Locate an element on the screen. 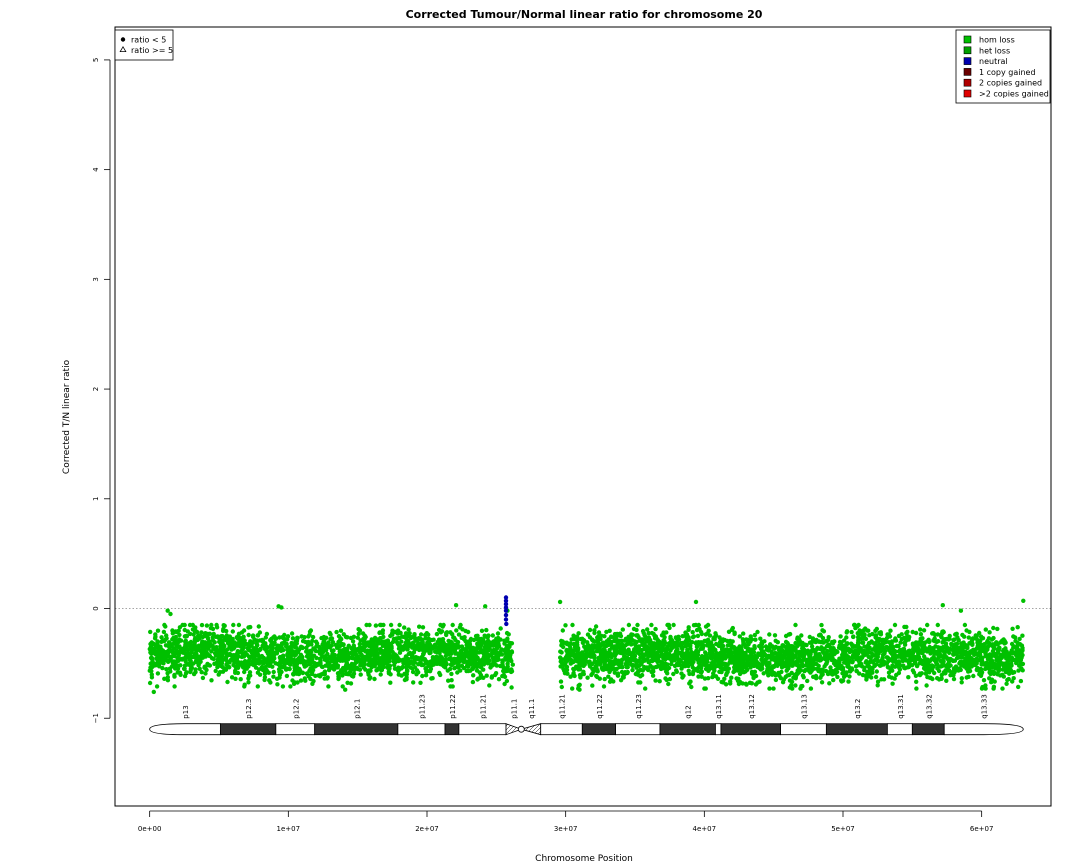 The image size is (1080, 864). data-point-outlier is located at coordinates (696, 602).